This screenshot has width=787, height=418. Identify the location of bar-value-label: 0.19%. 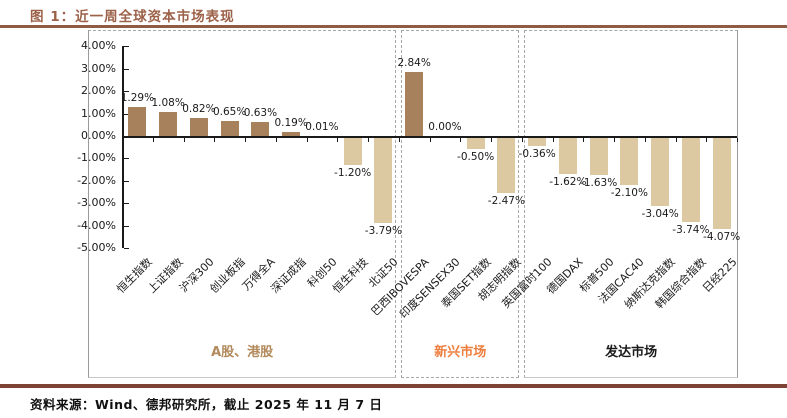
(291, 122).